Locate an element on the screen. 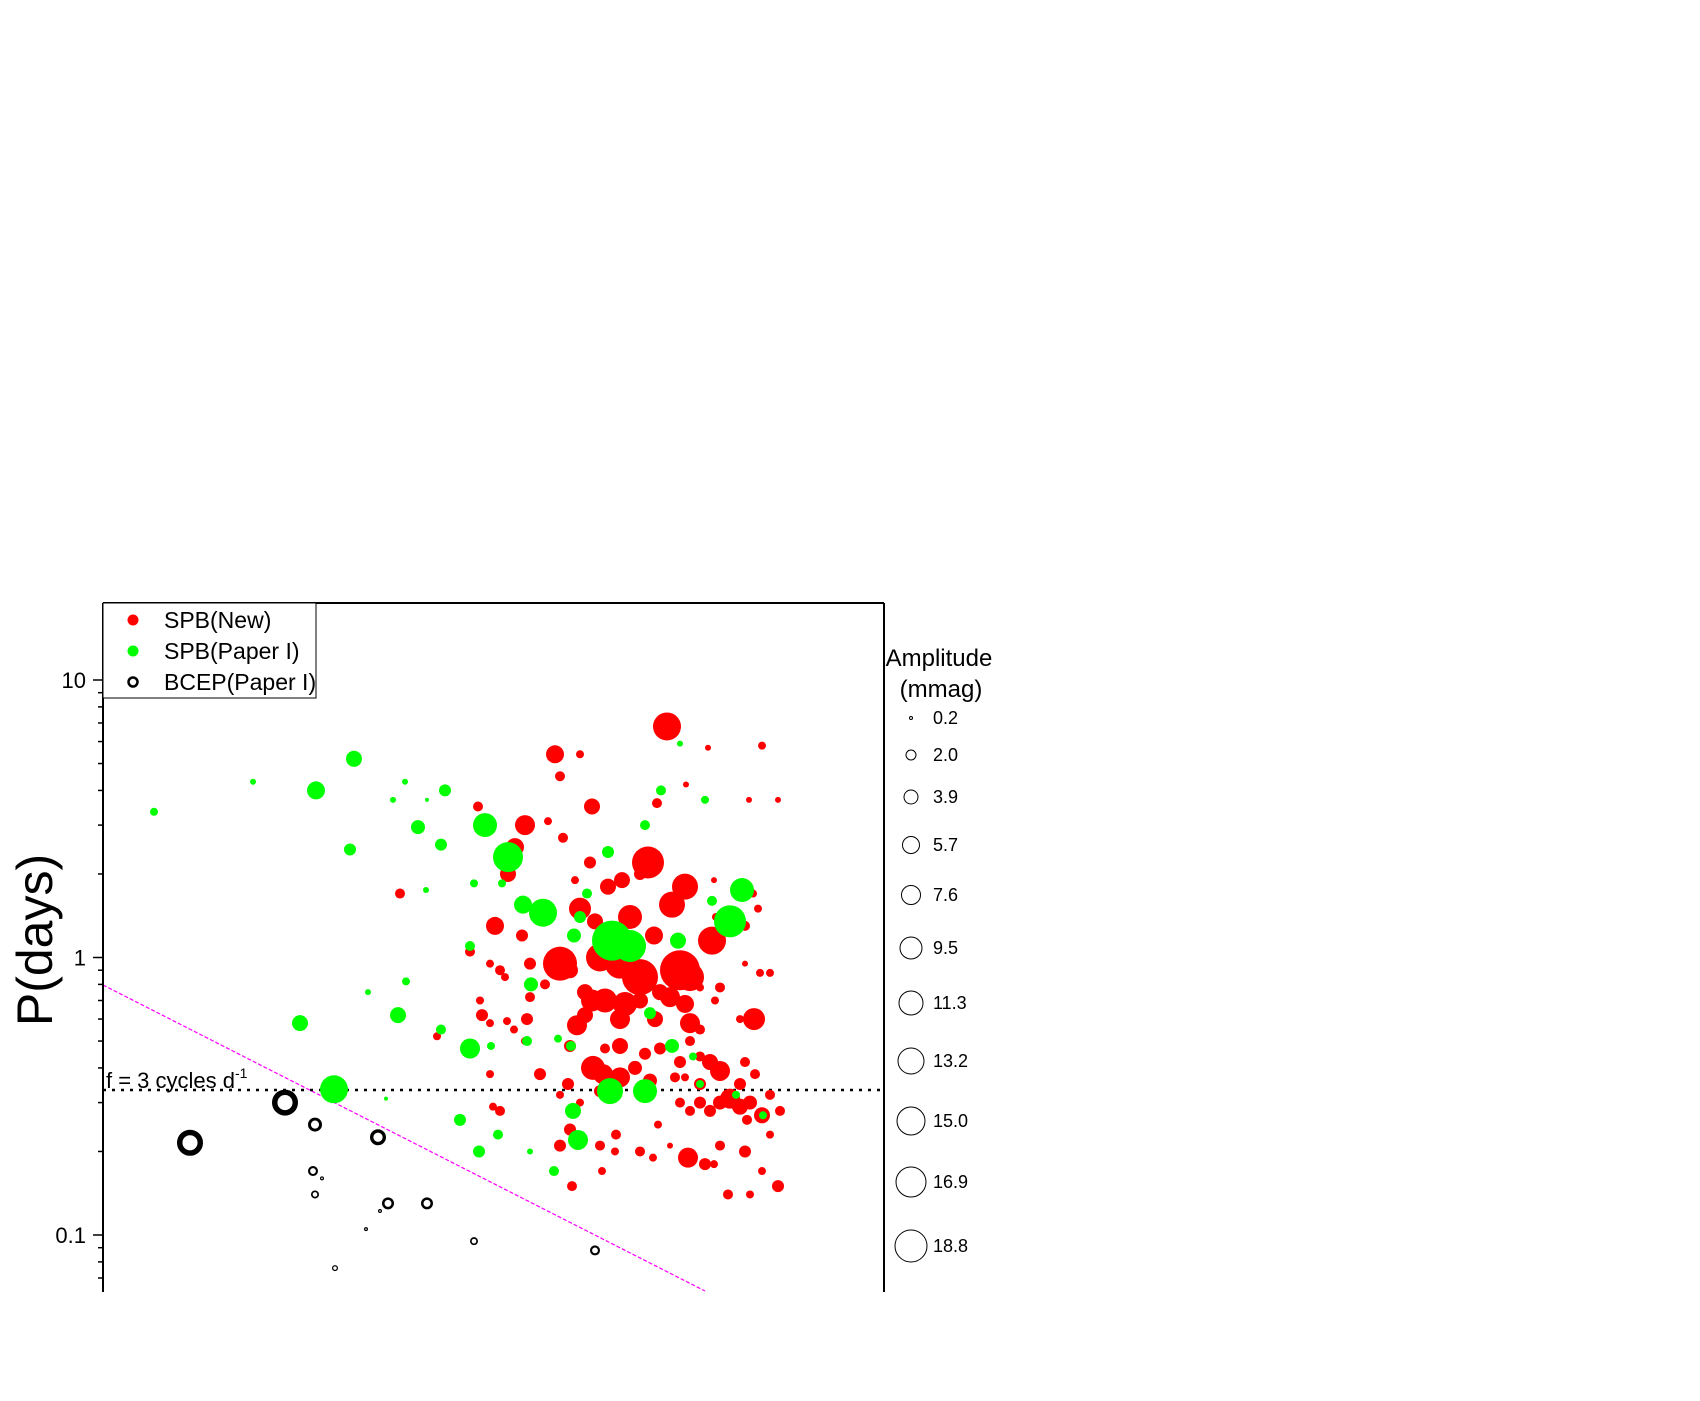  legend: SPB(New) SPB(Paper I) BCEP(Paper I) is located at coordinates (209, 650).